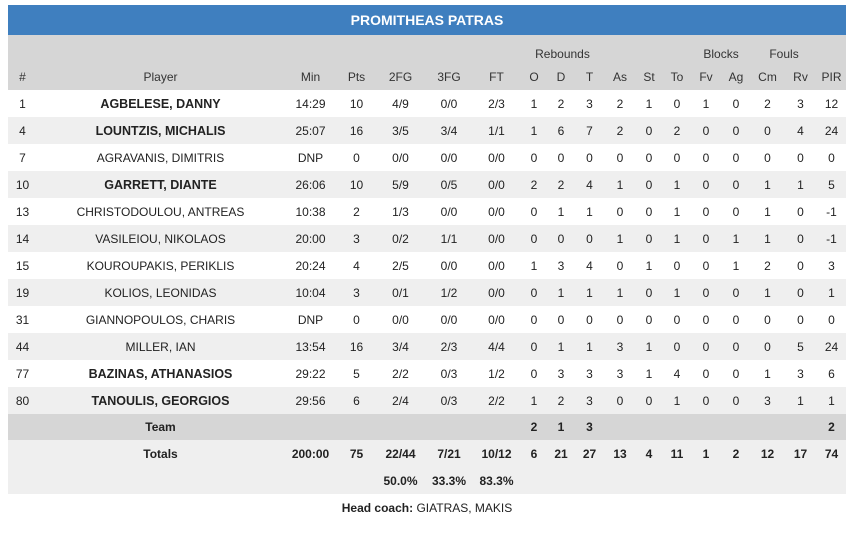 The image size is (851, 537). What do you see at coordinates (356, 76) in the screenshot?
I see `column-header: Pts` at bounding box center [356, 76].